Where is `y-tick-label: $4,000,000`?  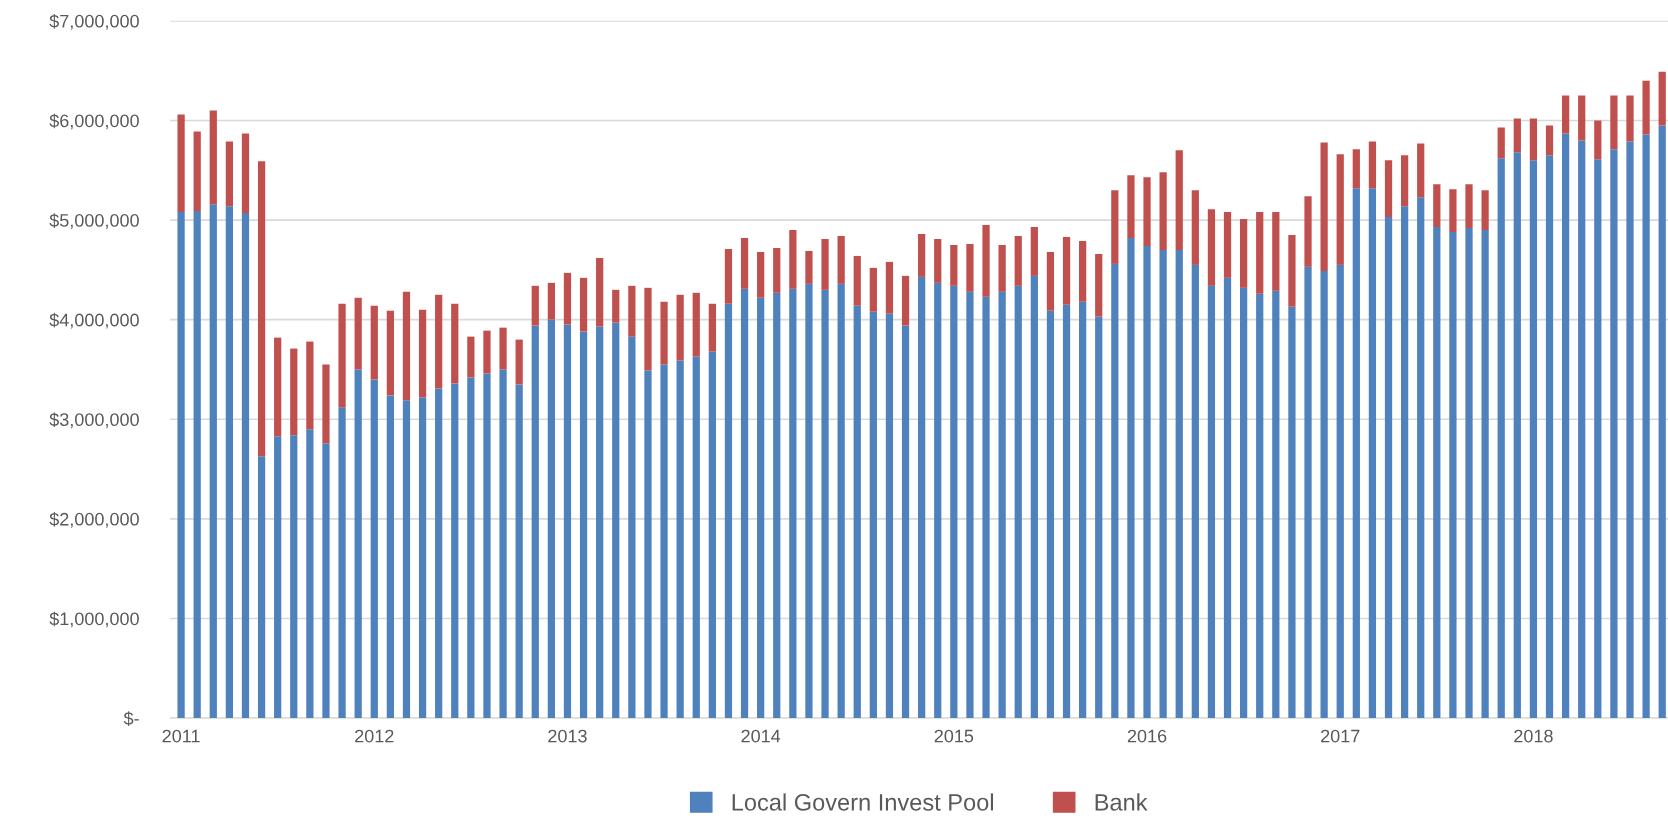 y-tick-label: $4,000,000 is located at coordinates (94, 320).